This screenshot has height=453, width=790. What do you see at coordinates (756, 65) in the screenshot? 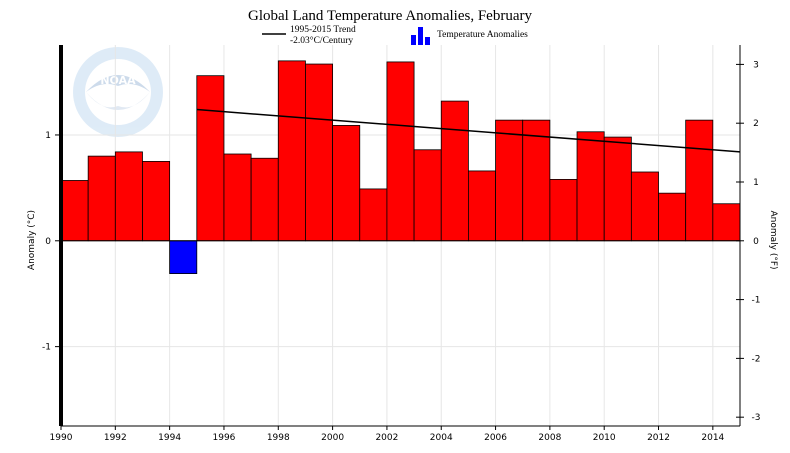
I see `y-tick-label-right: 3` at bounding box center [756, 65].